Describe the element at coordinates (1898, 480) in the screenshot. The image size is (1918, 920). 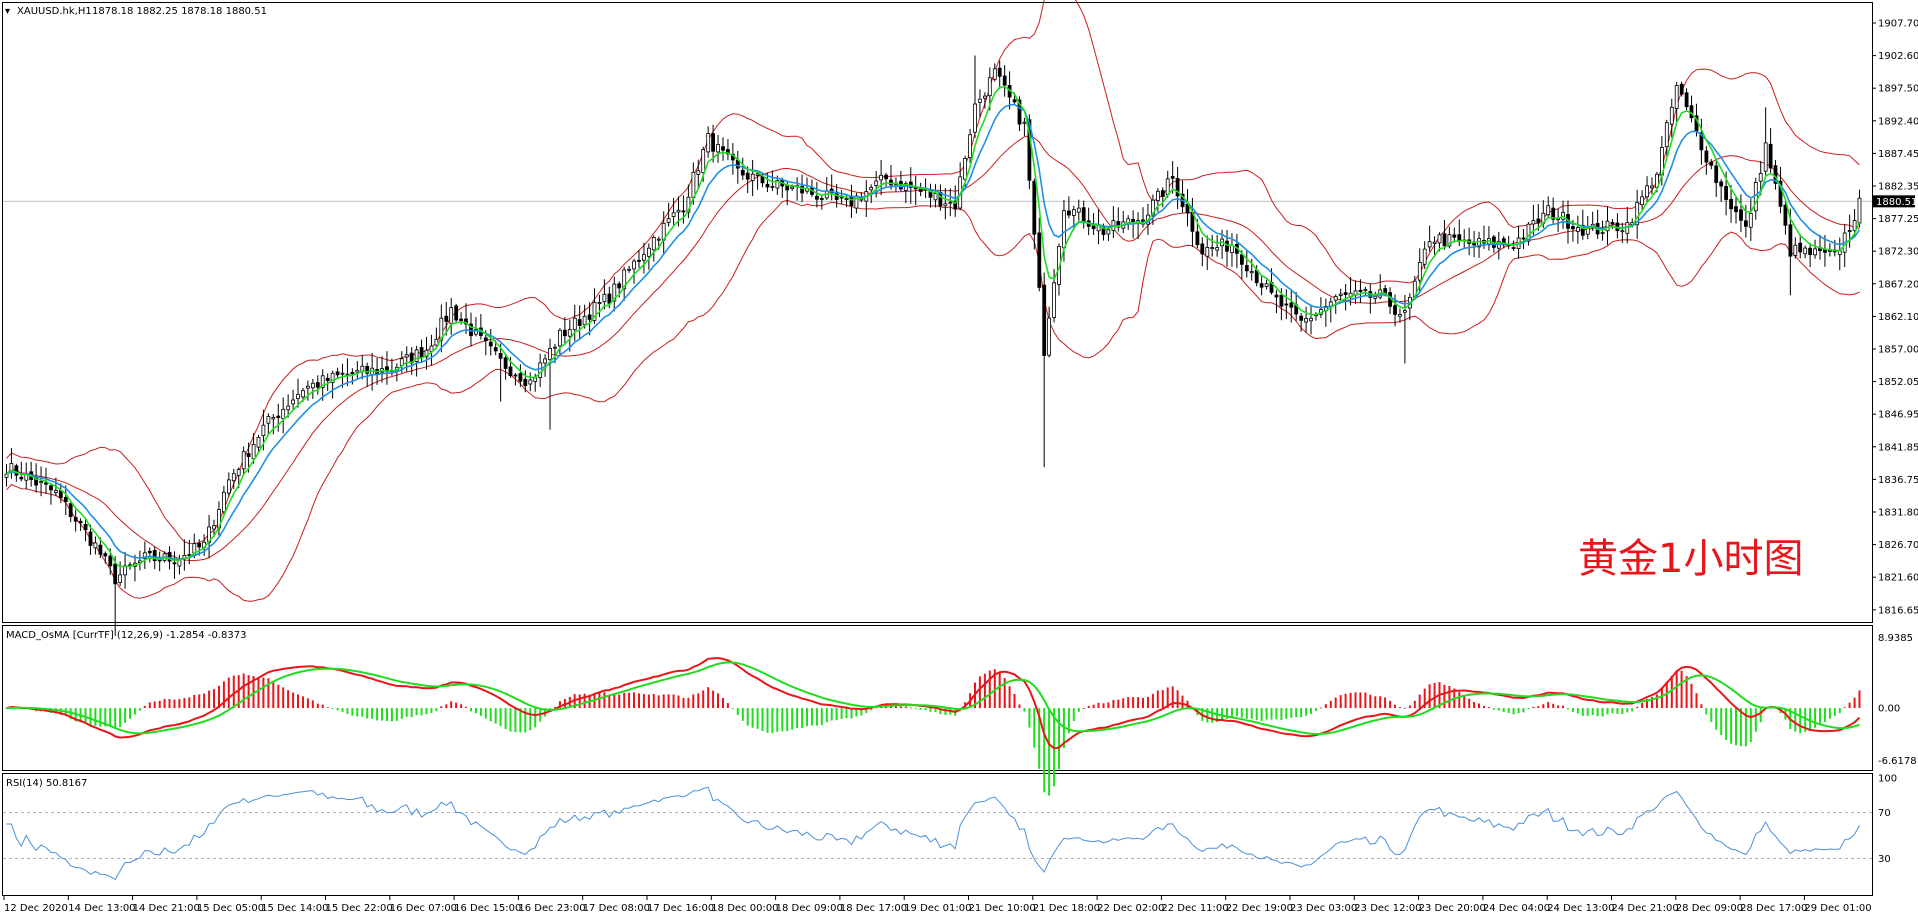
I see `price-axis-label: 1836.75` at that location.